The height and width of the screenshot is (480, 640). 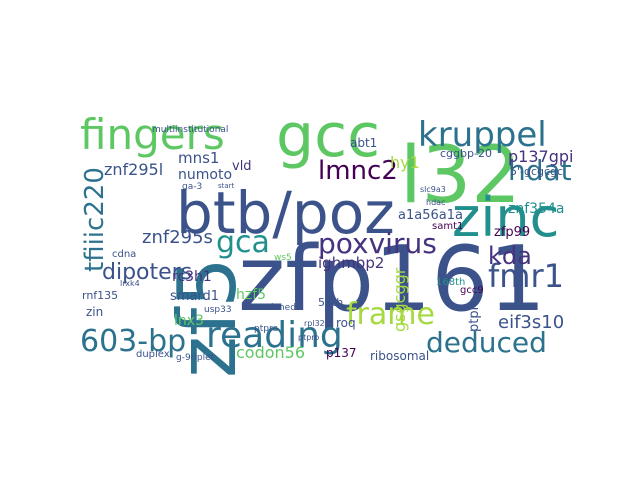 What do you see at coordinates (226, 186) in the screenshot?
I see `word-start: start` at bounding box center [226, 186].